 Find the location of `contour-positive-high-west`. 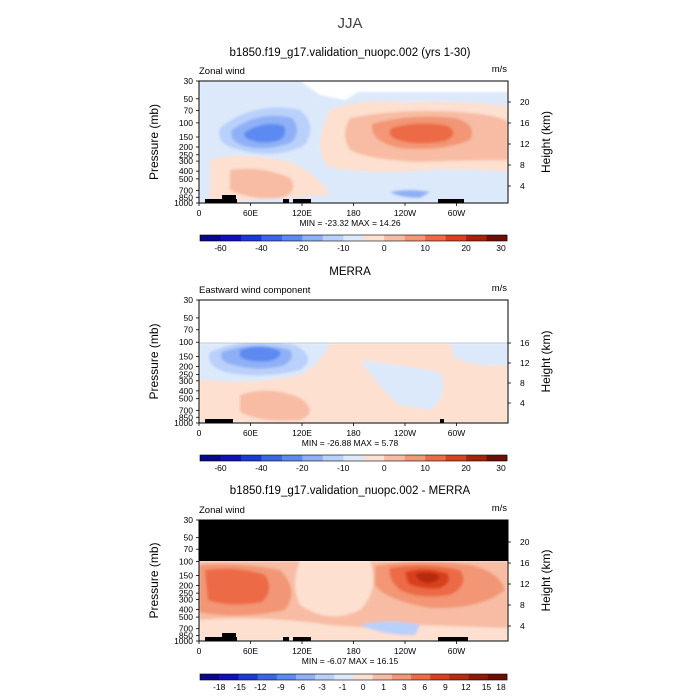

contour-positive-high-west is located at coordinates (237, 586).